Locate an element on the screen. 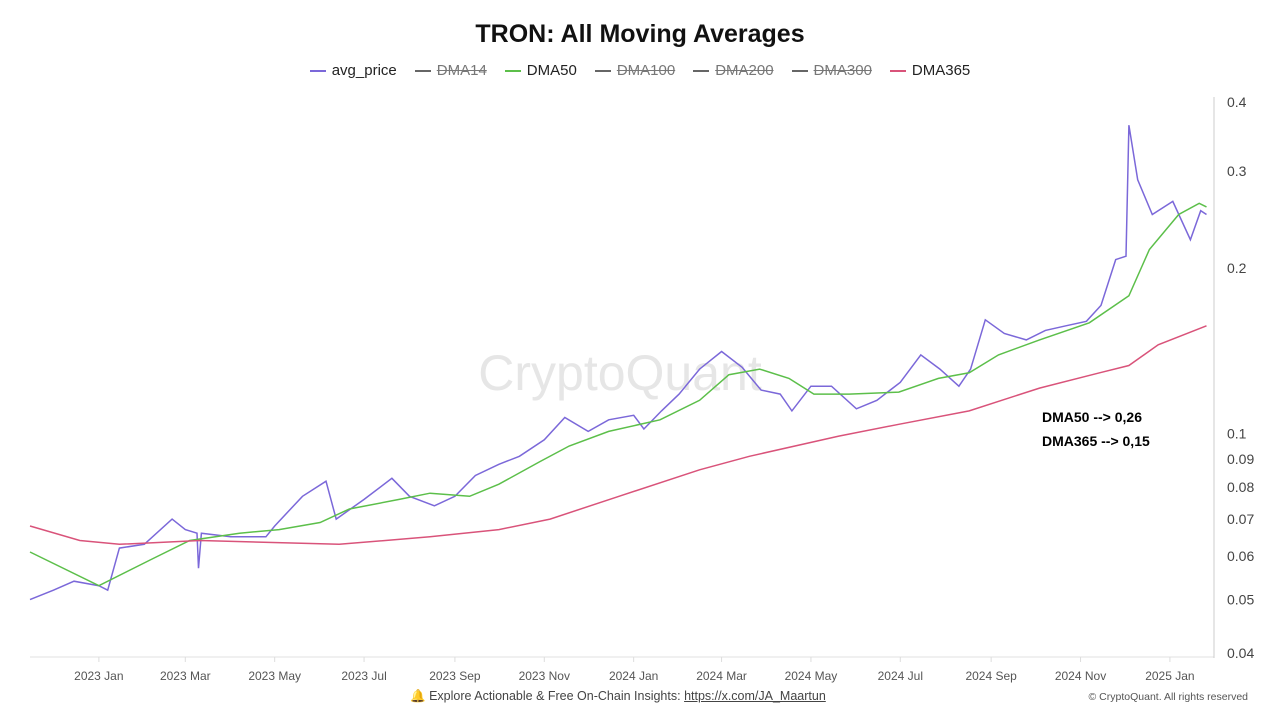 This screenshot has height=720, width=1280. x-tick-label: 2023 Mar is located at coordinates (185, 676).